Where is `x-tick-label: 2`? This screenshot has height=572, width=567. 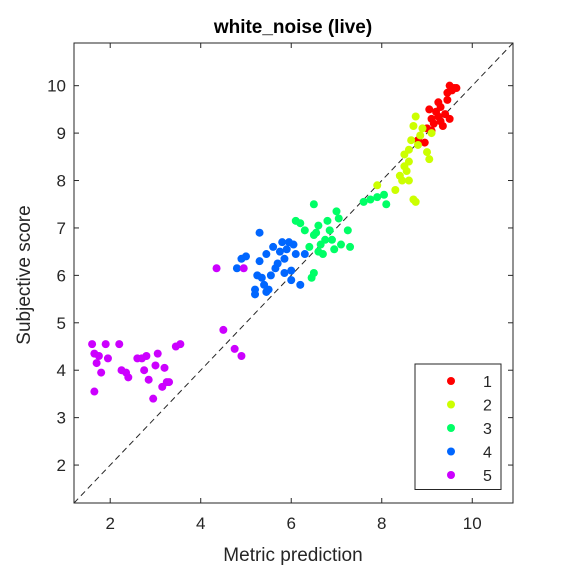 x-tick-label: 2 is located at coordinates (109, 523).